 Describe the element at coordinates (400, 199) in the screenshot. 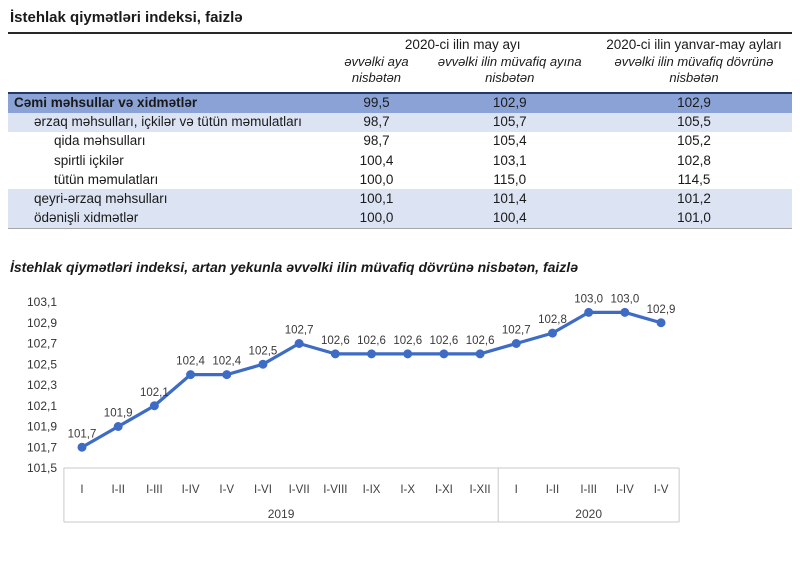

I see `table-row: qeyri-ərzaq məhsulları 100,1 101,4 101,2` at that location.